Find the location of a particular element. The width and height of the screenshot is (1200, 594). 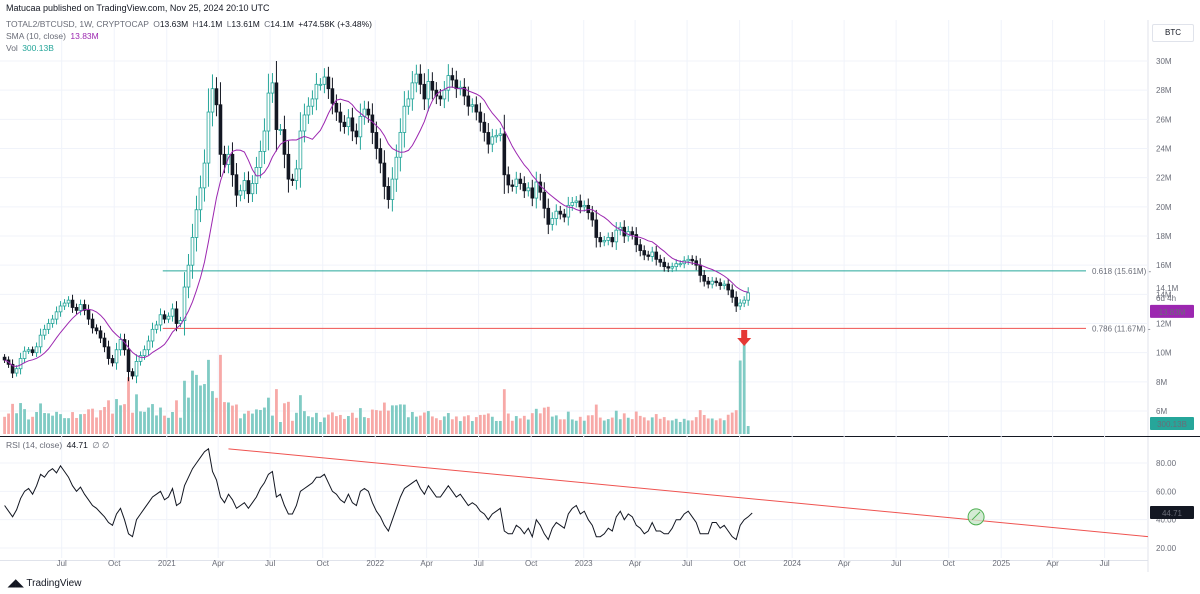

vol-legend: Vol 300.13B is located at coordinates (30, 48).